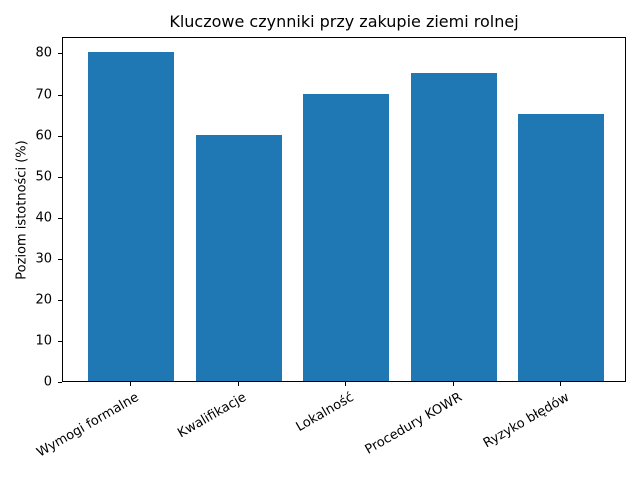 The height and width of the screenshot is (480, 640). What do you see at coordinates (22, 210) in the screenshot?
I see `y-axis-label: Poziom istotności (%)` at bounding box center [22, 210].